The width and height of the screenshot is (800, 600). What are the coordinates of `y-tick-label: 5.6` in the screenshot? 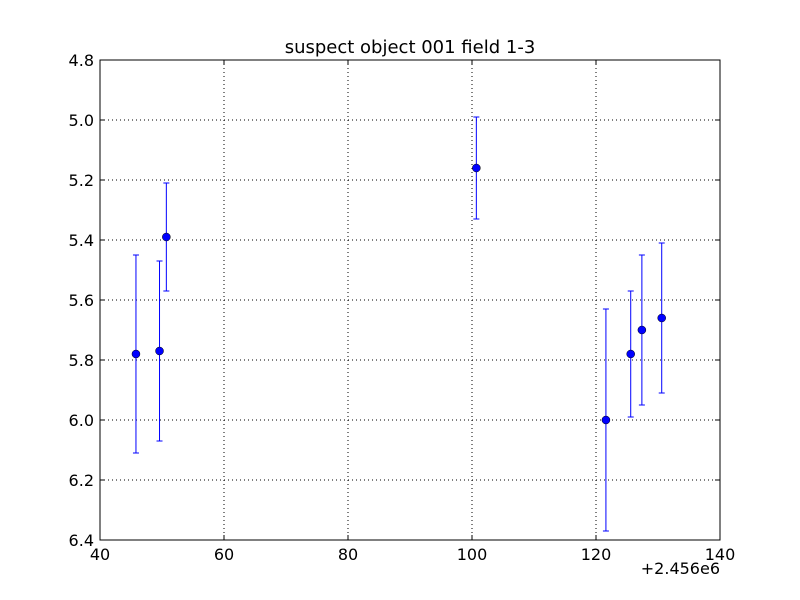 It's located at (81, 300).